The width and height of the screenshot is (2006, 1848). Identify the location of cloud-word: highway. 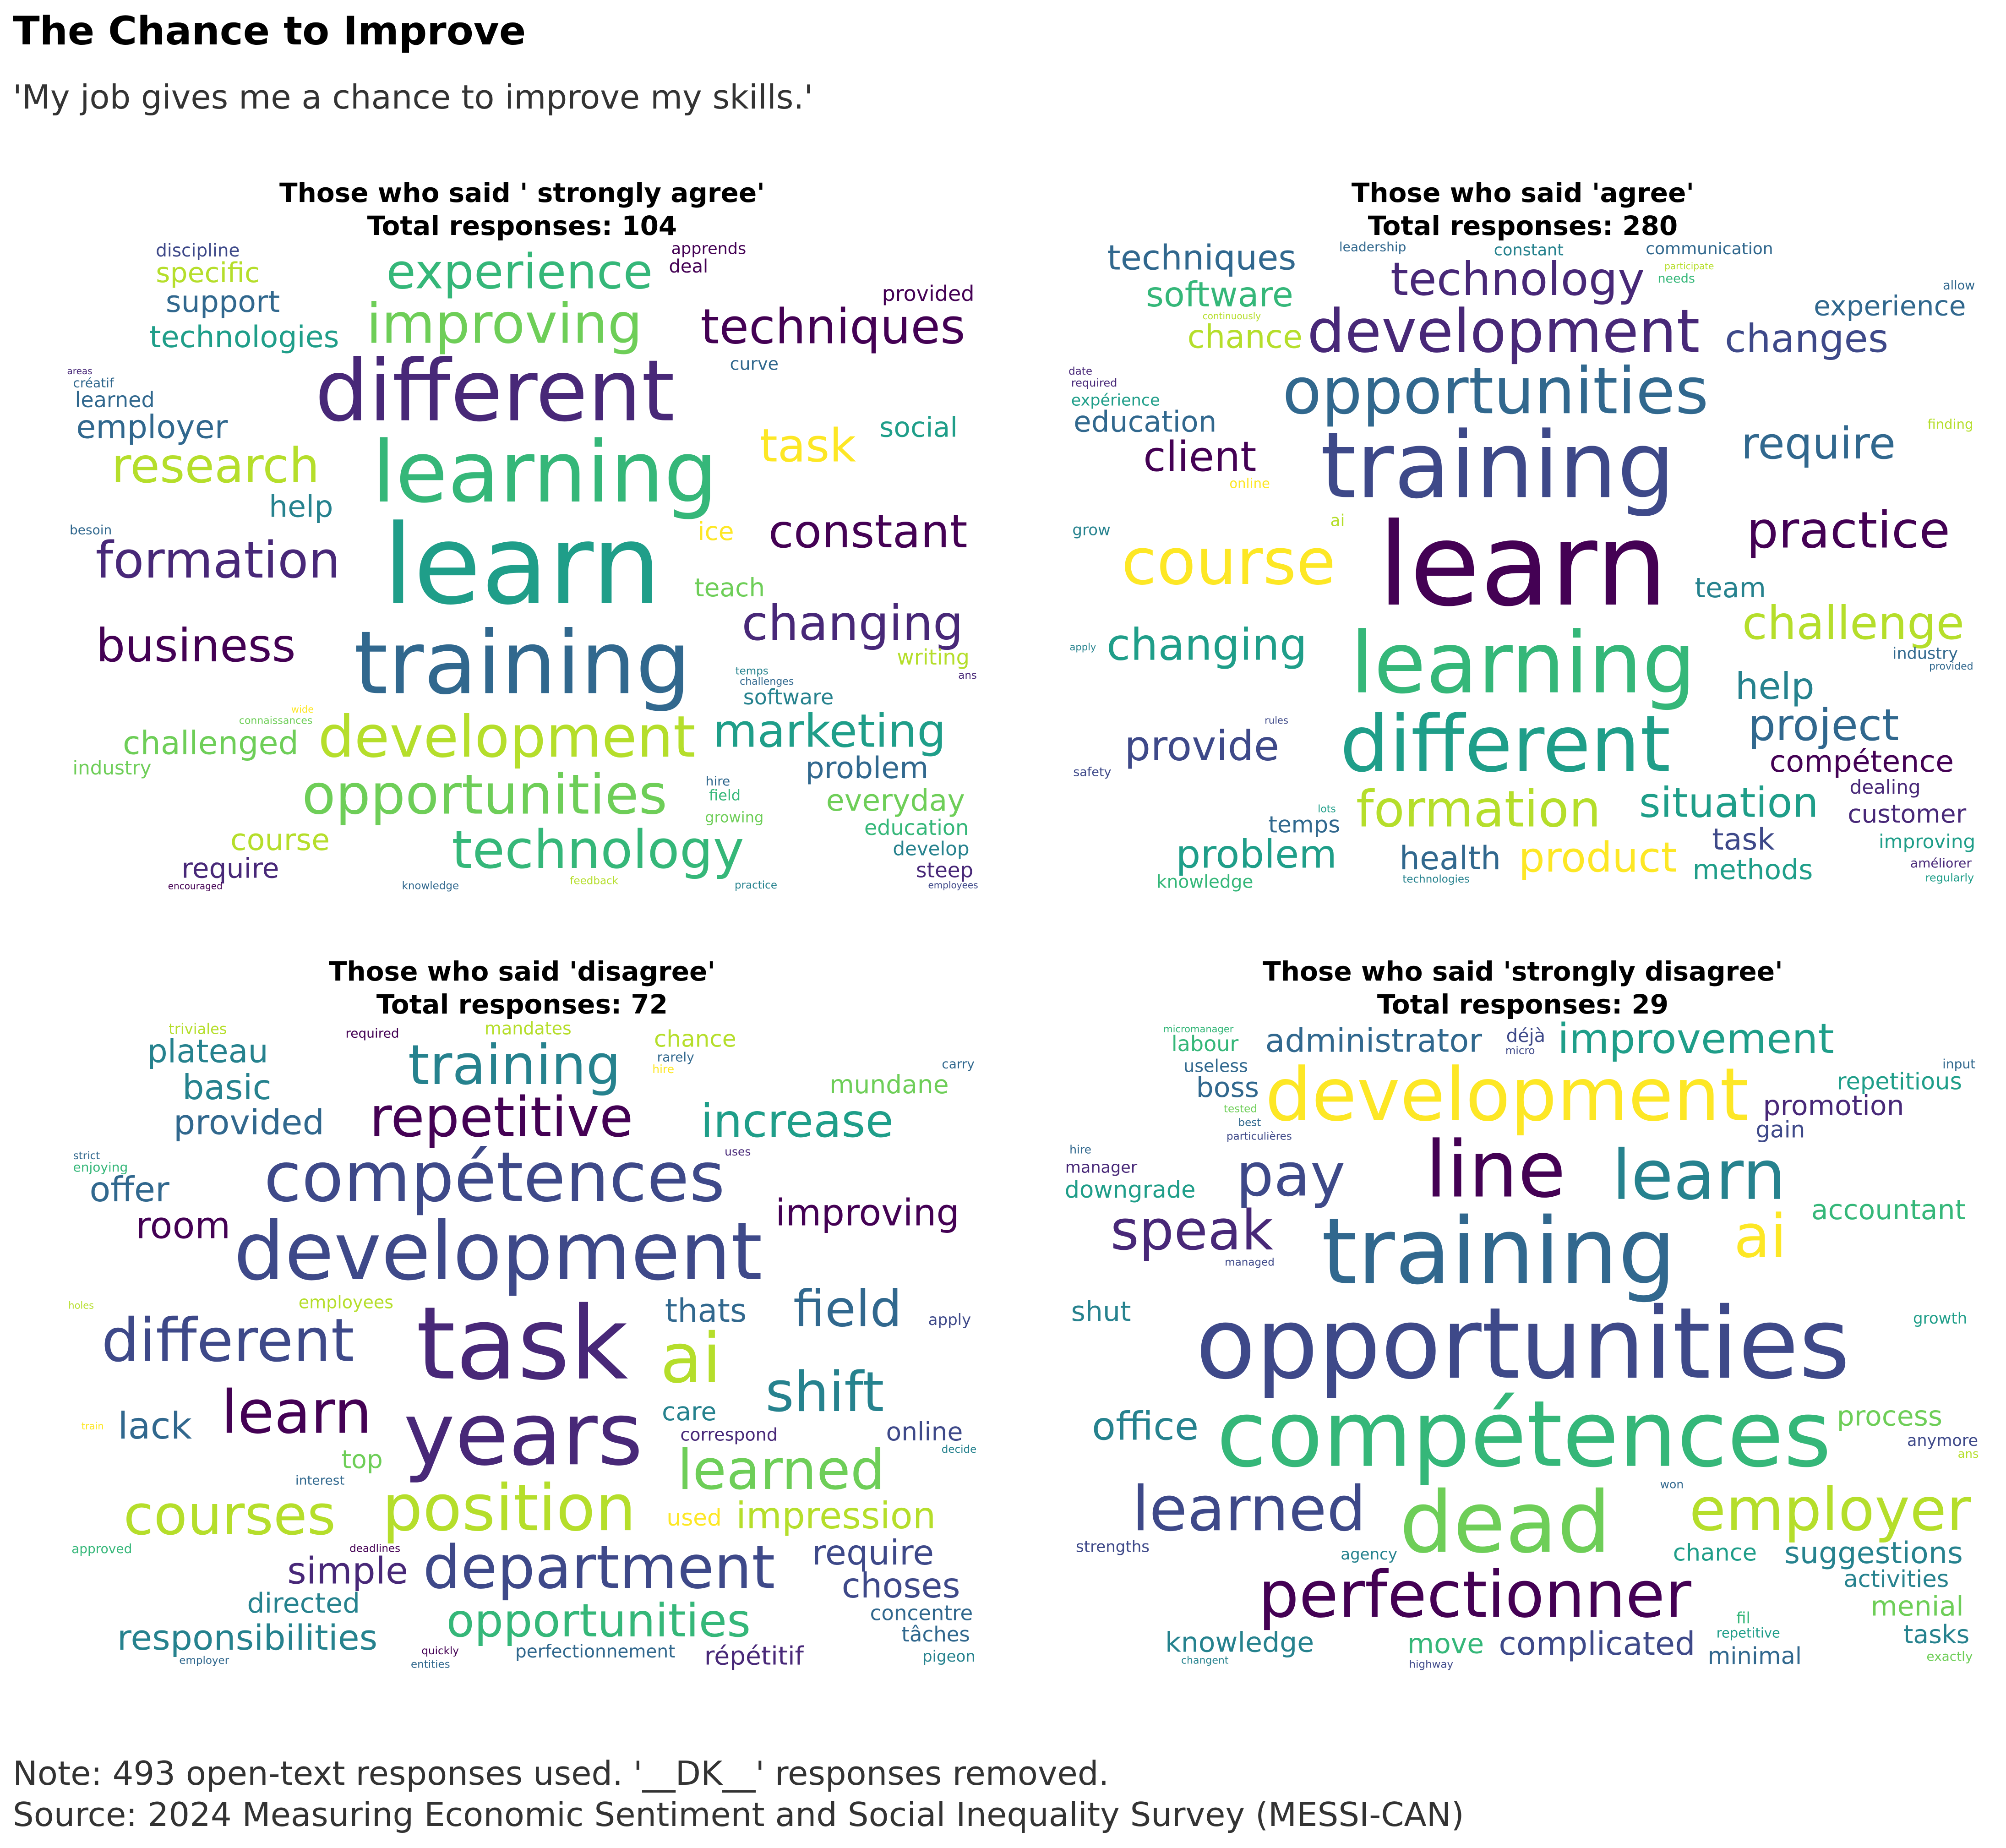
(1431, 1665).